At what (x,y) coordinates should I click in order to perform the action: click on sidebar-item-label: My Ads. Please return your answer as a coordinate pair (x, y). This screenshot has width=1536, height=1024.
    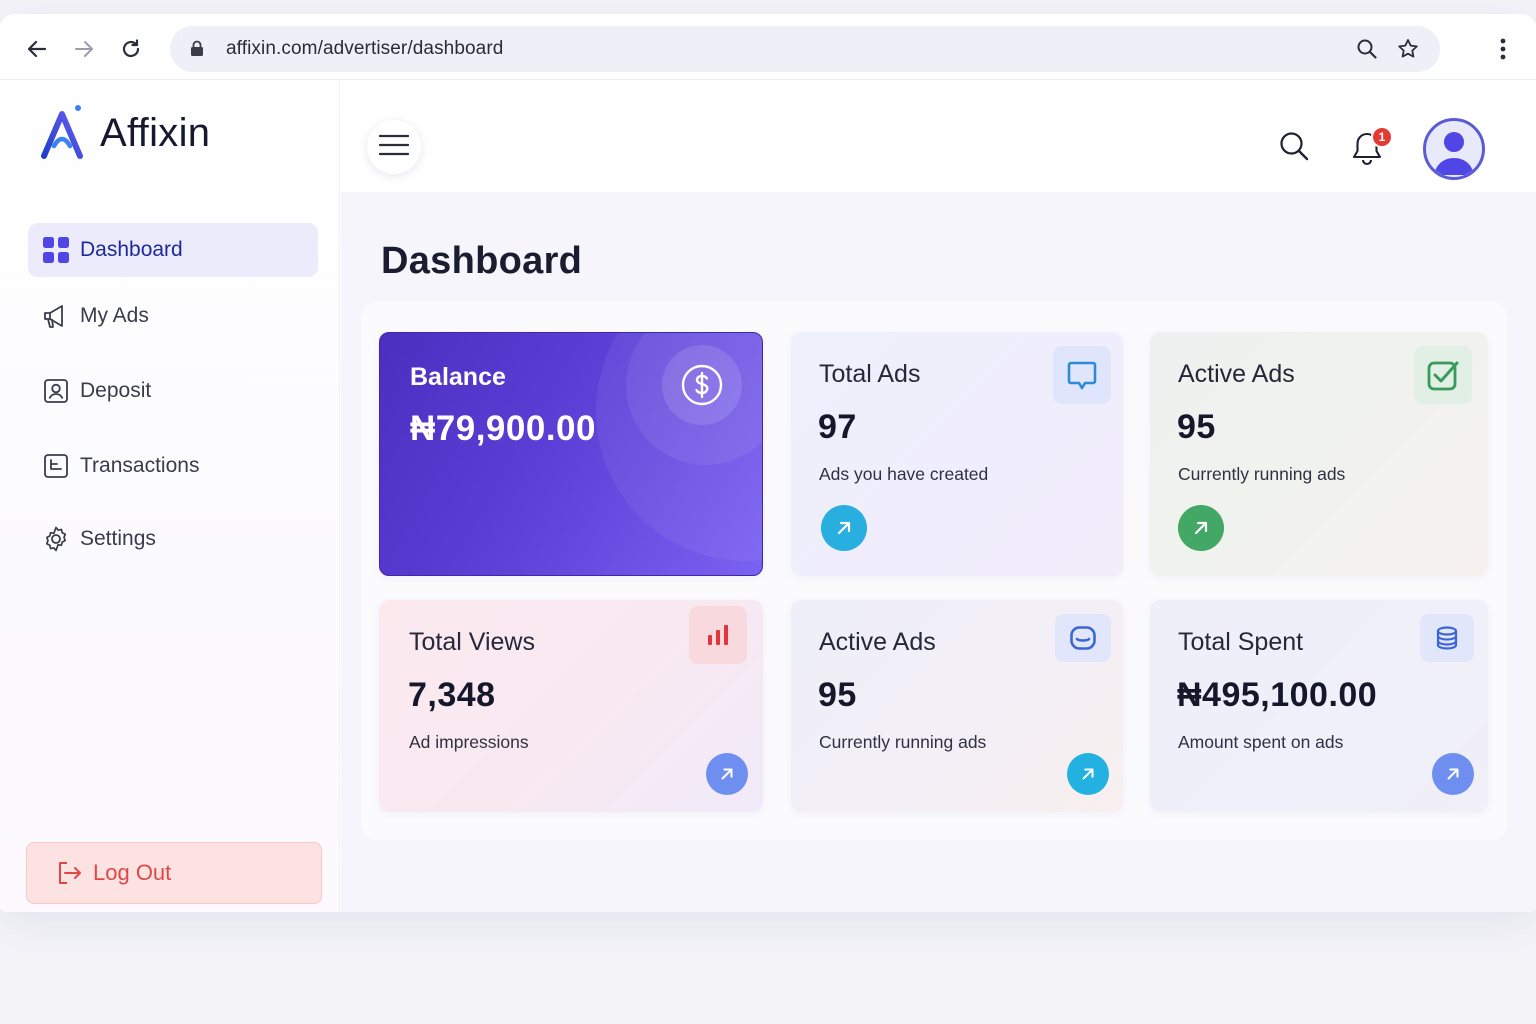
    Looking at the image, I should click on (114, 315).